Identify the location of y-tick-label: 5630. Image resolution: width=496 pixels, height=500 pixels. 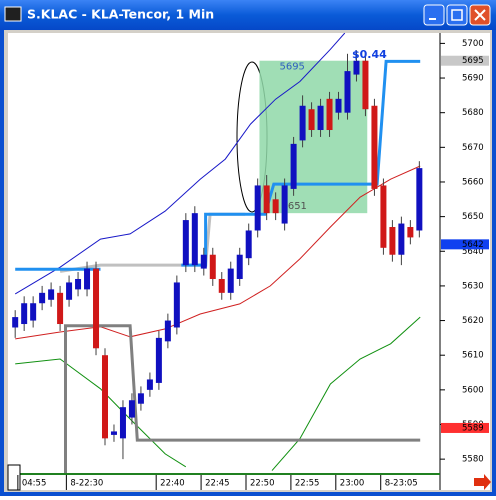
(473, 286).